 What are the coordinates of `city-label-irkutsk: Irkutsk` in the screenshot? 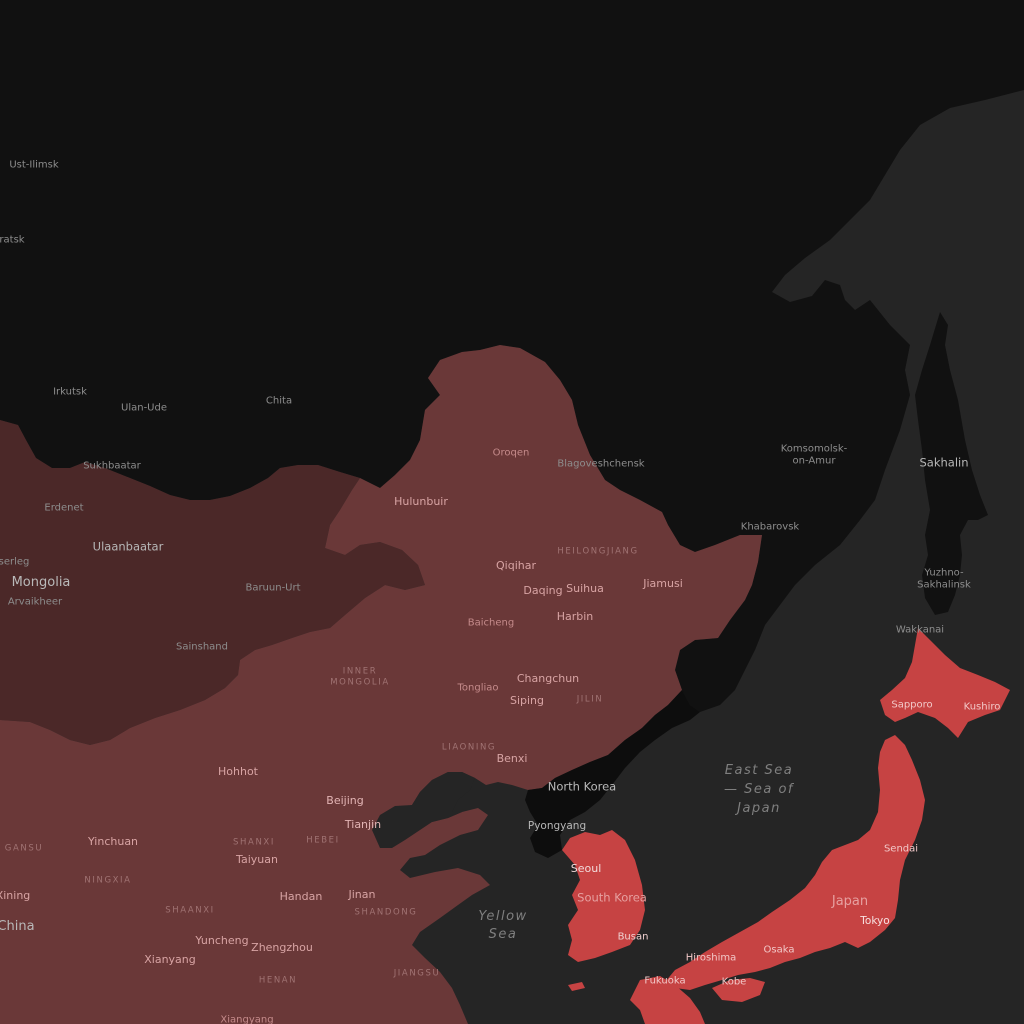 It's located at (70, 392).